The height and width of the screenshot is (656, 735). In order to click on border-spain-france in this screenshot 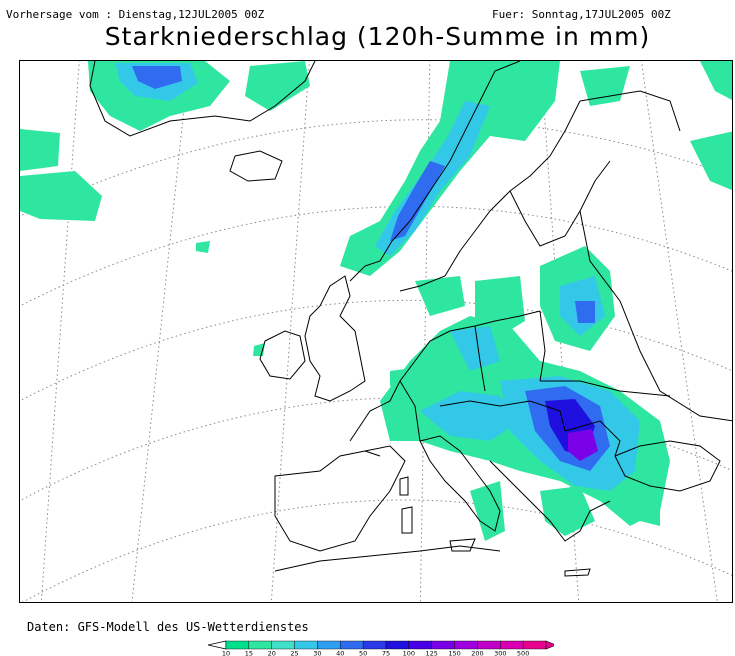, I will do `click(372, 453)`.